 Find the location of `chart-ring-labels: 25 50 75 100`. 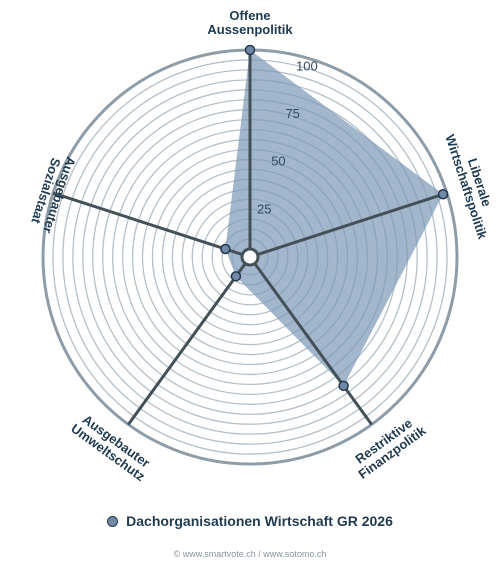

chart-ring-labels: 25 50 75 100 is located at coordinates (287, 137).